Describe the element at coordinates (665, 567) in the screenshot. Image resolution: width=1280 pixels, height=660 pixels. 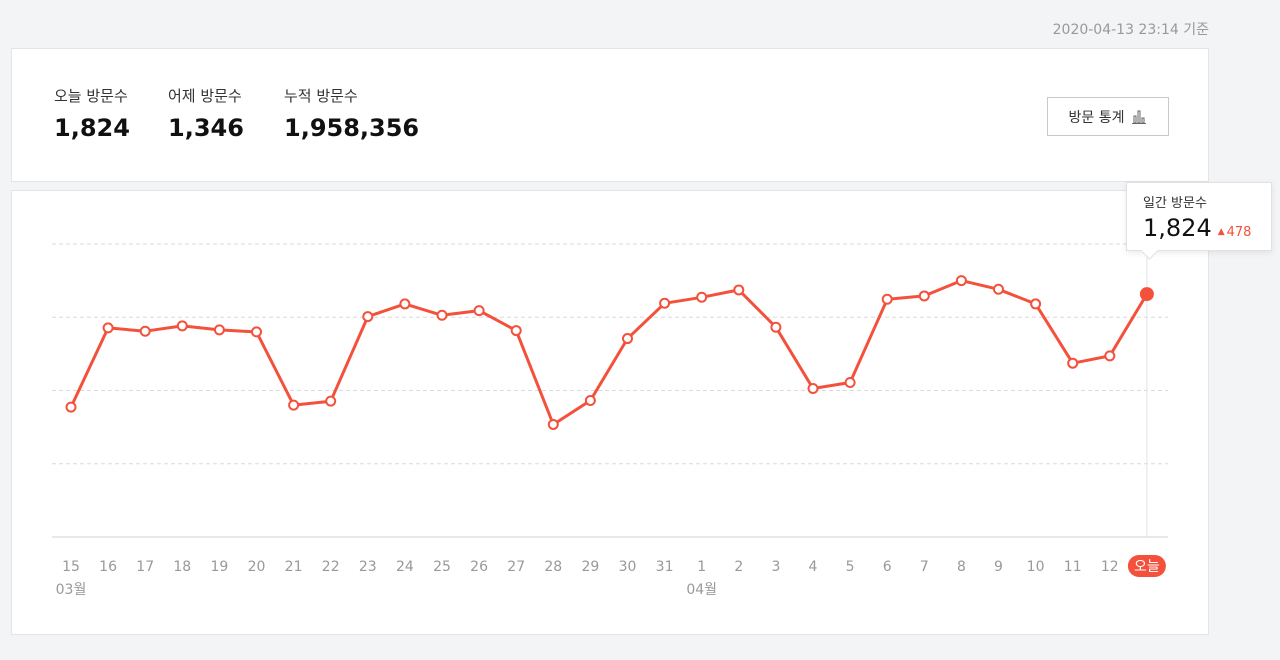
I see `x-tick-label-31: 31` at that location.